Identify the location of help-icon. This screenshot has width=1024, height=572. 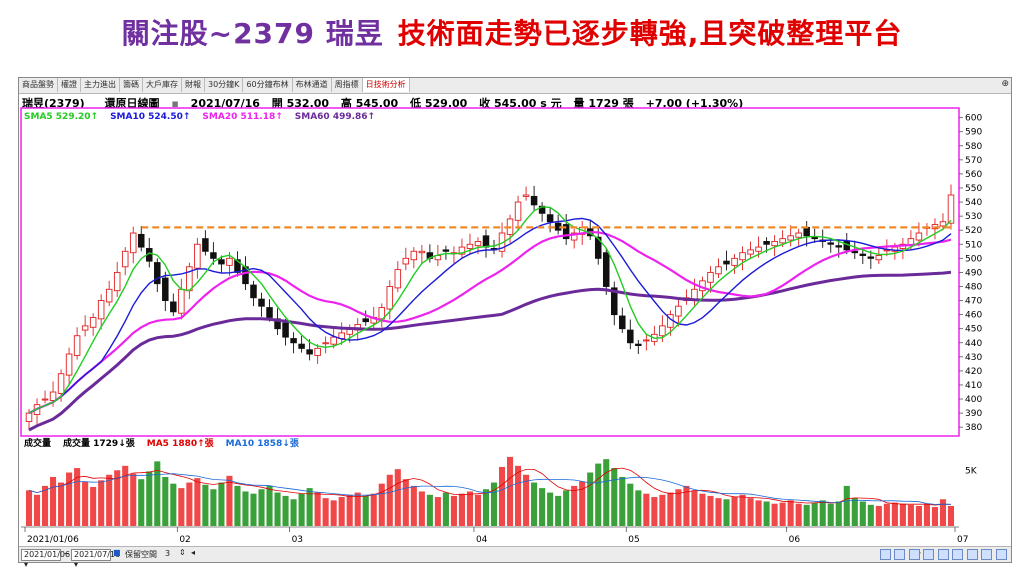
(1001, 554).